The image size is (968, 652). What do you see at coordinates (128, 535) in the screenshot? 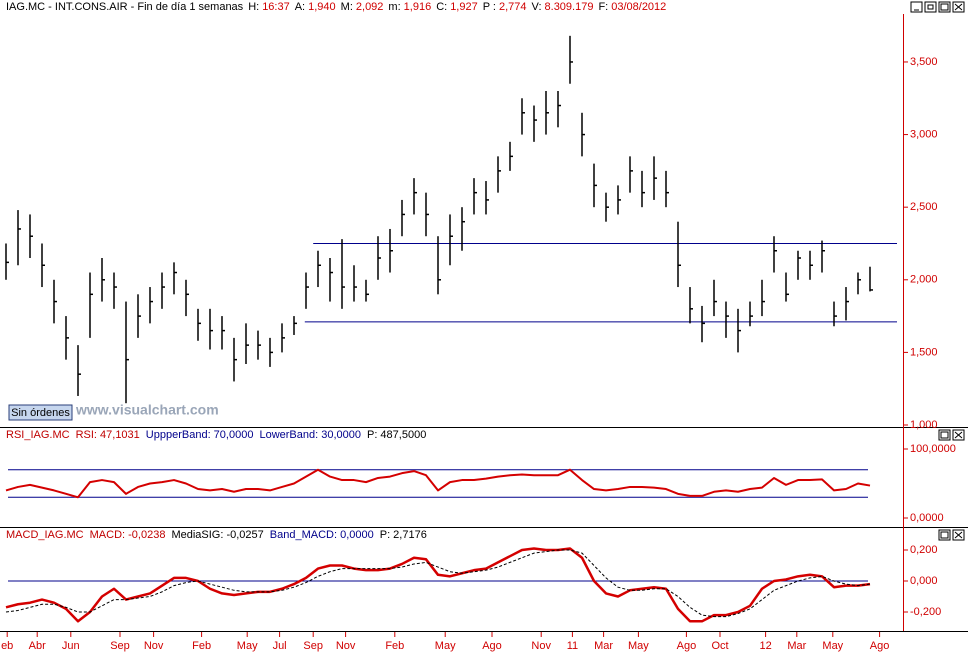
I see `header-item: MACD: -0,0238` at bounding box center [128, 535].